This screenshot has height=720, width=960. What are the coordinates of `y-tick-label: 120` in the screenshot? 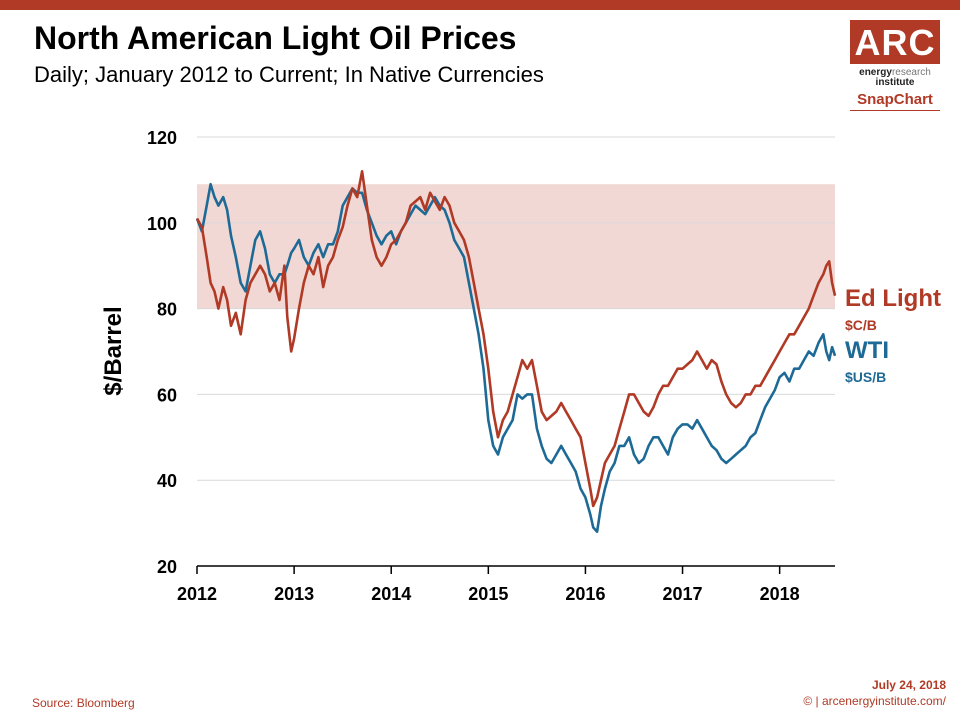 It's located at (162, 138).